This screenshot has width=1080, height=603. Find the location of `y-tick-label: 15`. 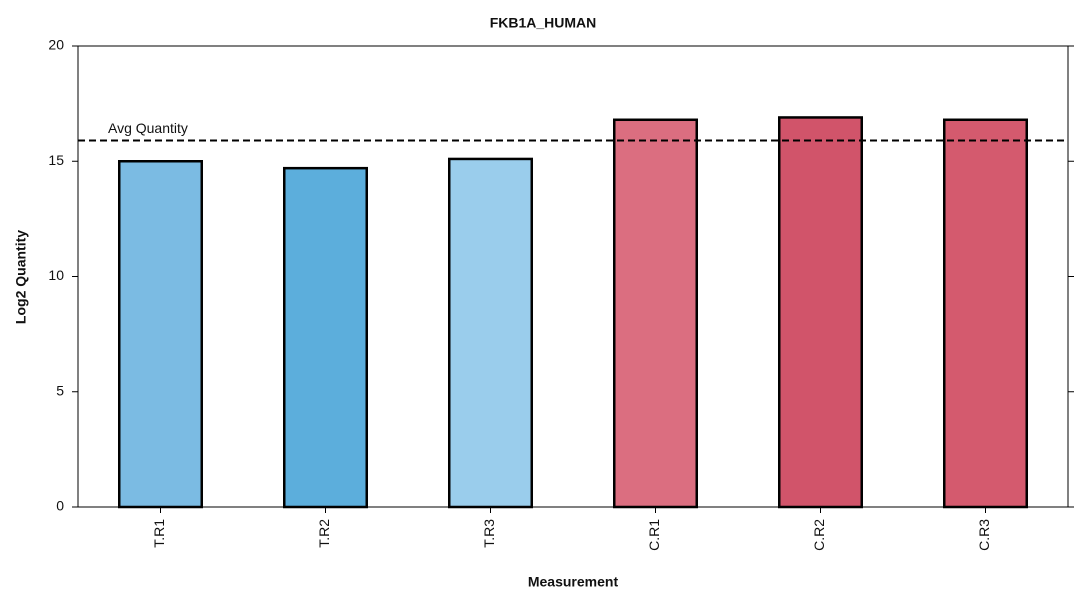

y-tick-label: 15 is located at coordinates (56, 160).